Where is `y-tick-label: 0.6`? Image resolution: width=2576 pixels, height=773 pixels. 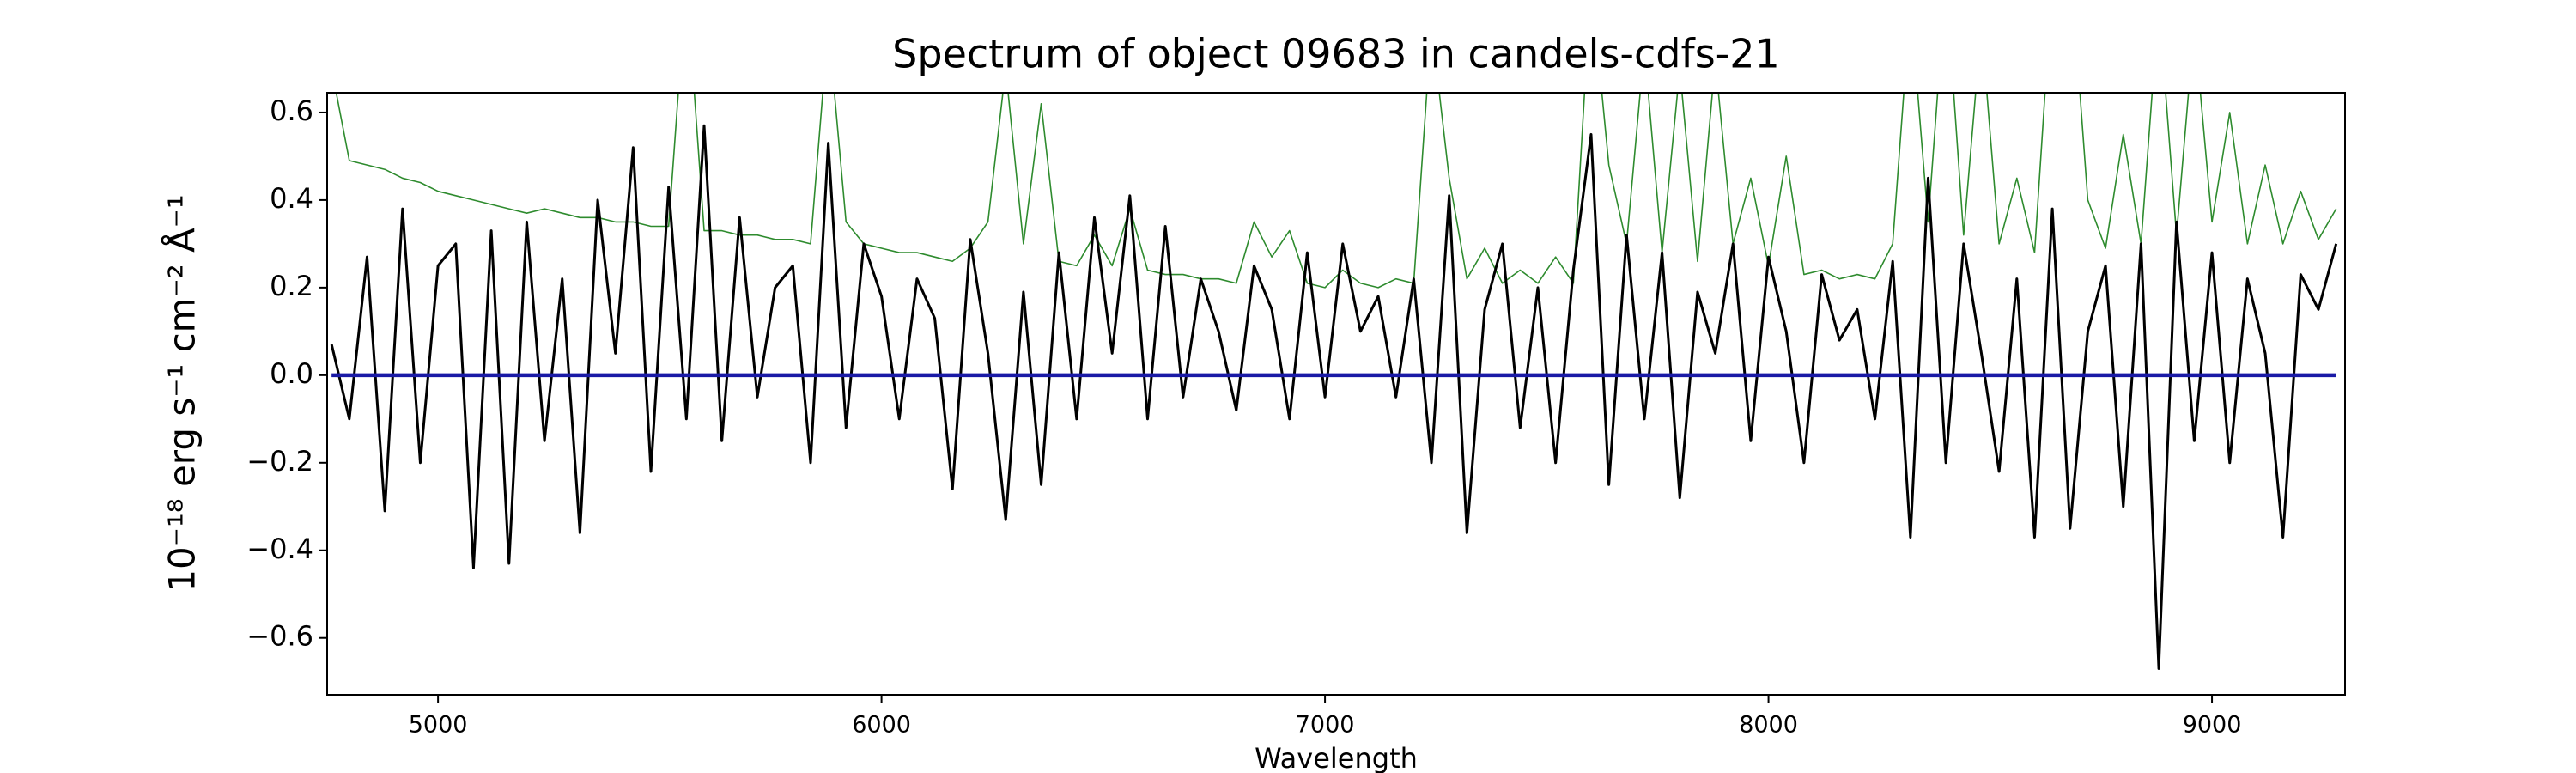
y-tick-label: 0.6 is located at coordinates (291, 110).